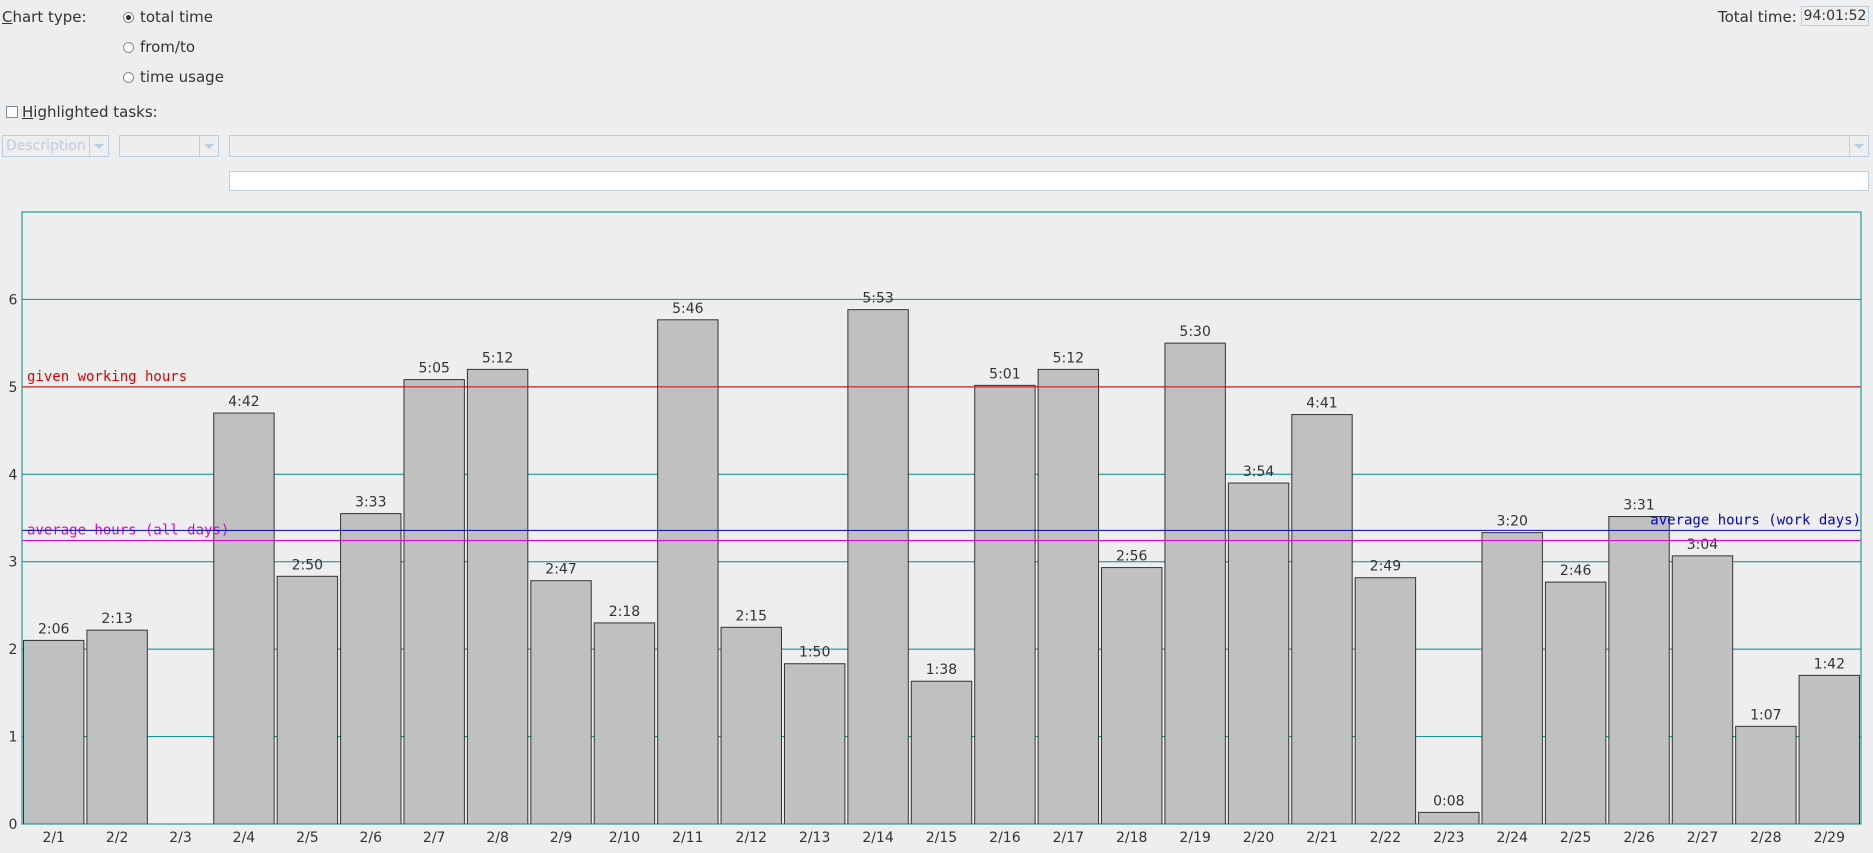 The image size is (1873, 853). I want to click on operator-select, so click(169, 146).